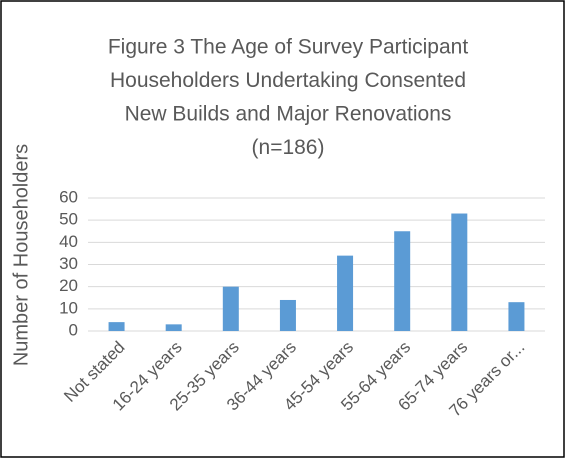 This screenshot has height=458, width=565. What do you see at coordinates (288, 80) in the screenshot?
I see `chart-title: Householders Undertaking Consented` at bounding box center [288, 80].